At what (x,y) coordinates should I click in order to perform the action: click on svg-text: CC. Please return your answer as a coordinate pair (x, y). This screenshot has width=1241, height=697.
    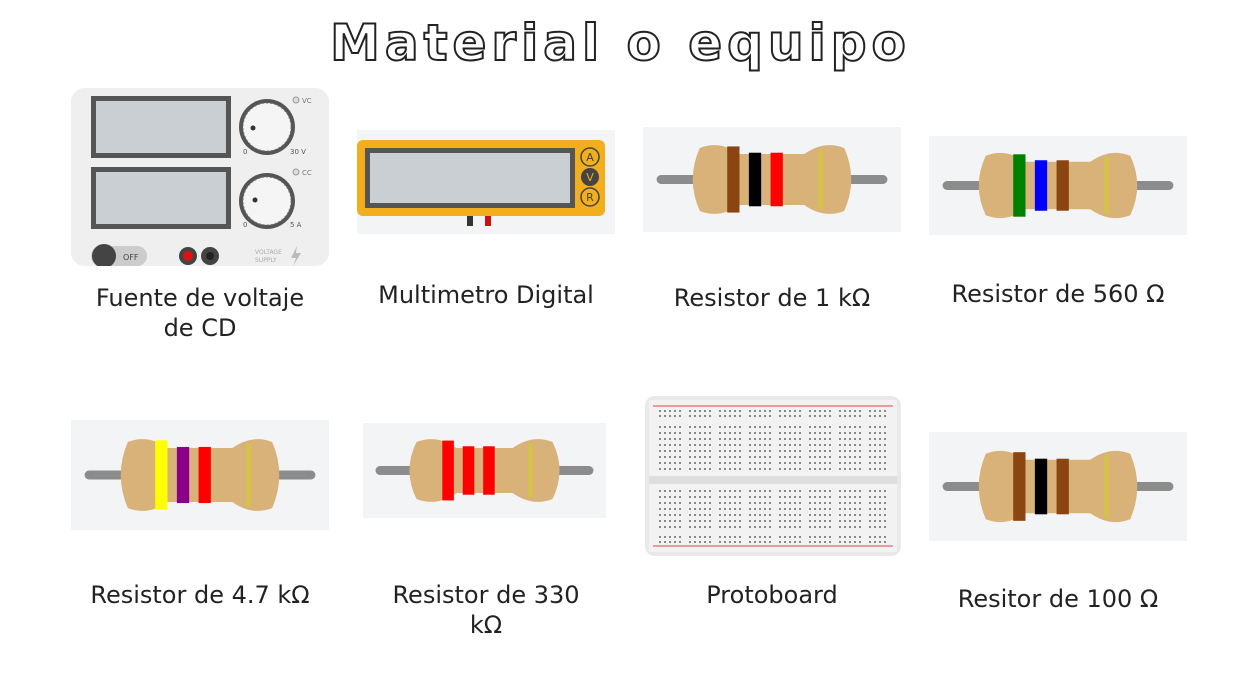
    Looking at the image, I should click on (307, 173).